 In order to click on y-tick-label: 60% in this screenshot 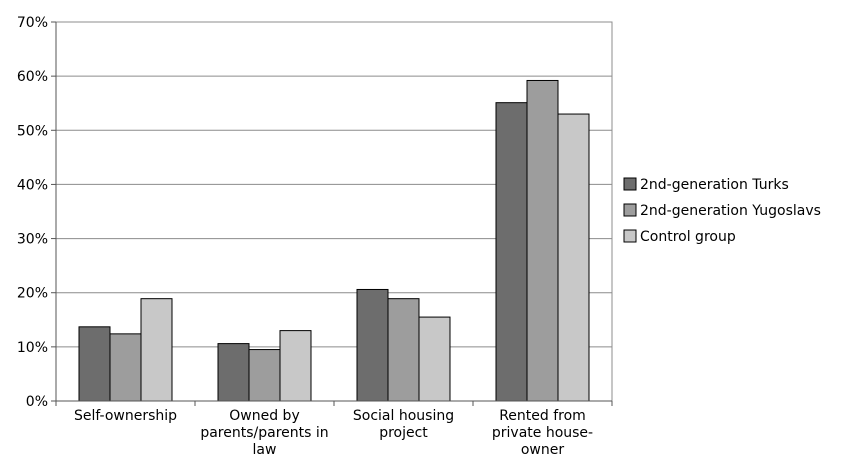, I will do `click(32, 77)`.